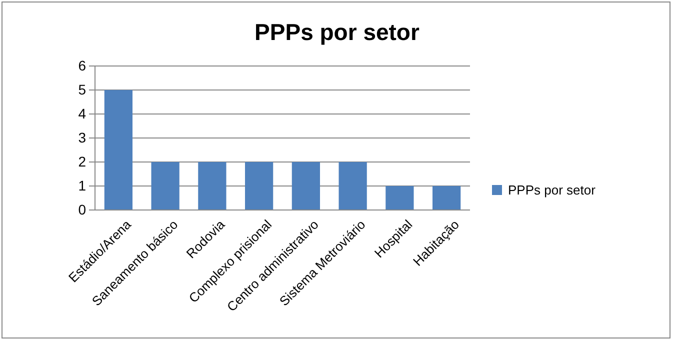  What do you see at coordinates (82, 209) in the screenshot?
I see `y-tick-label: 0` at bounding box center [82, 209].